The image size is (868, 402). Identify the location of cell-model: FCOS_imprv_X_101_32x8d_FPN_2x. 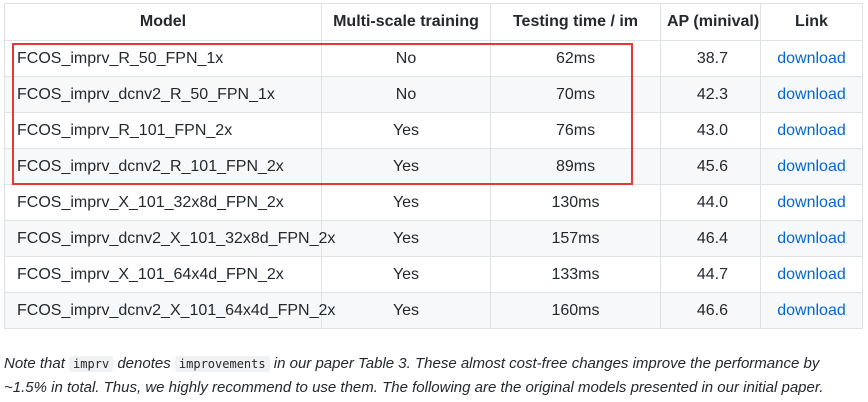
(163, 202).